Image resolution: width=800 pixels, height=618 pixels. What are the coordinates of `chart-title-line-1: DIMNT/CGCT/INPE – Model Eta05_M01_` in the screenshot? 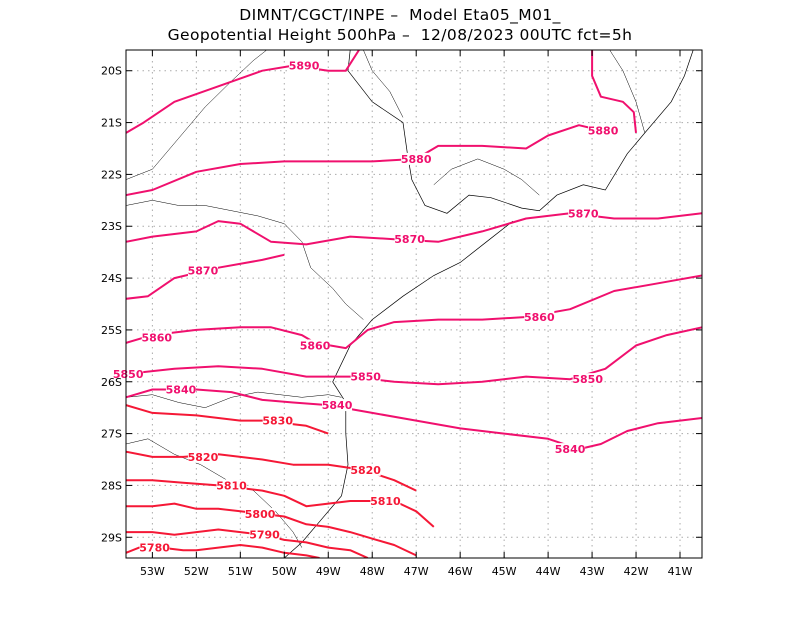 It's located at (400, 15).